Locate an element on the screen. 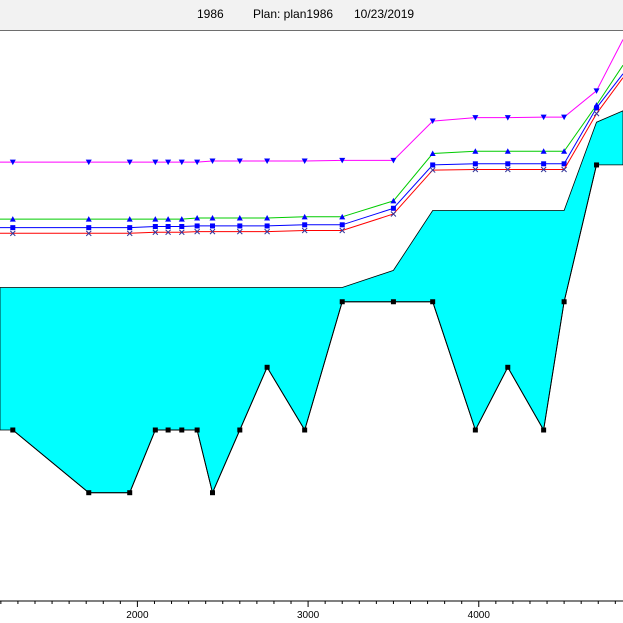  header-year: 1986 is located at coordinates (210, 14).